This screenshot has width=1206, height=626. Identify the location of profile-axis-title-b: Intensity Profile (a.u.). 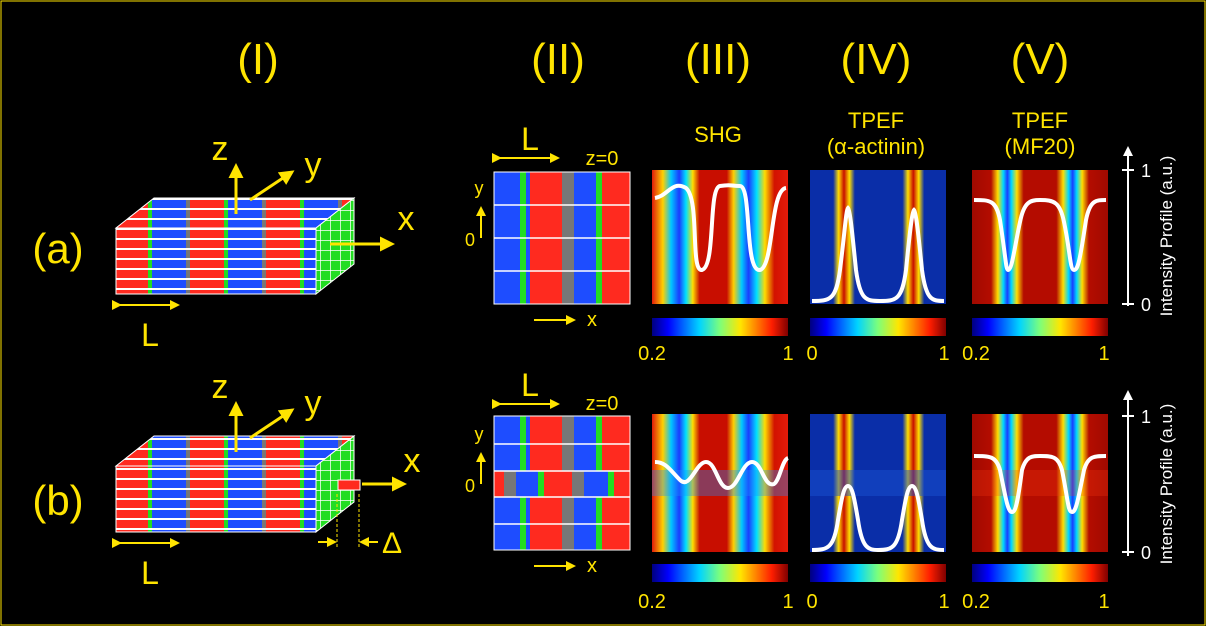
(1166, 484).